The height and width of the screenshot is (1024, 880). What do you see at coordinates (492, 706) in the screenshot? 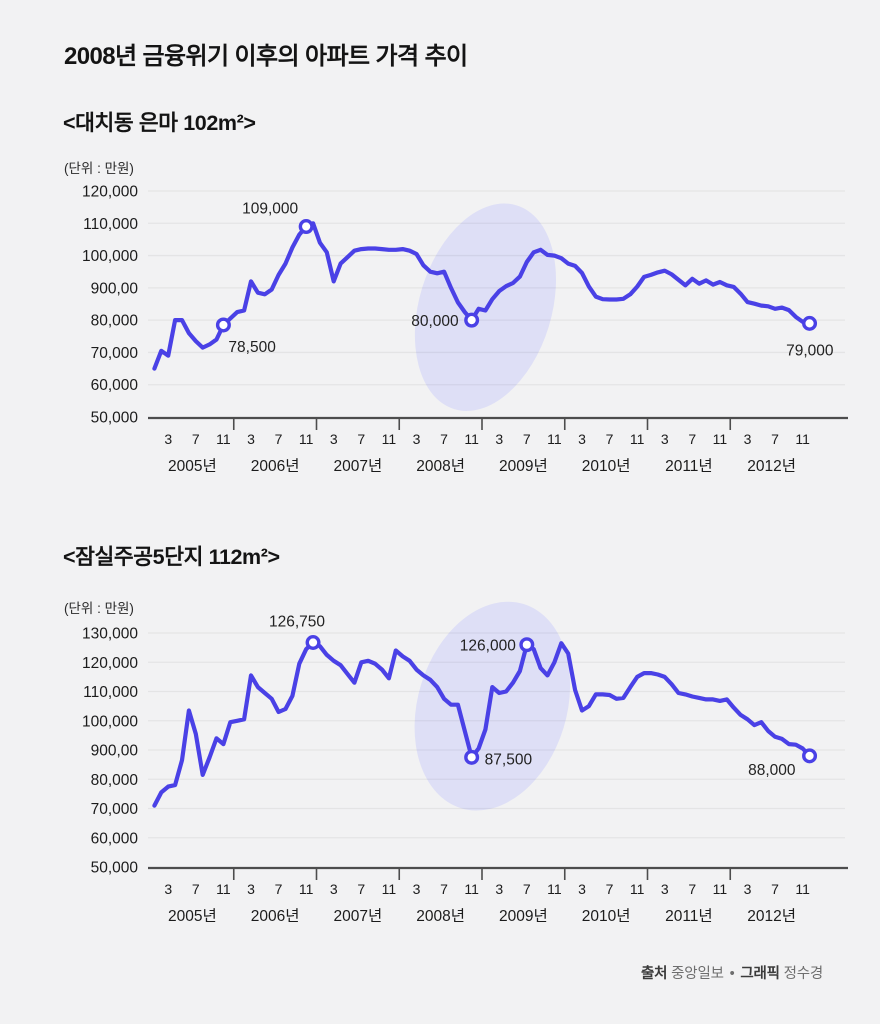
I see `highlight-ellipse` at bounding box center [492, 706].